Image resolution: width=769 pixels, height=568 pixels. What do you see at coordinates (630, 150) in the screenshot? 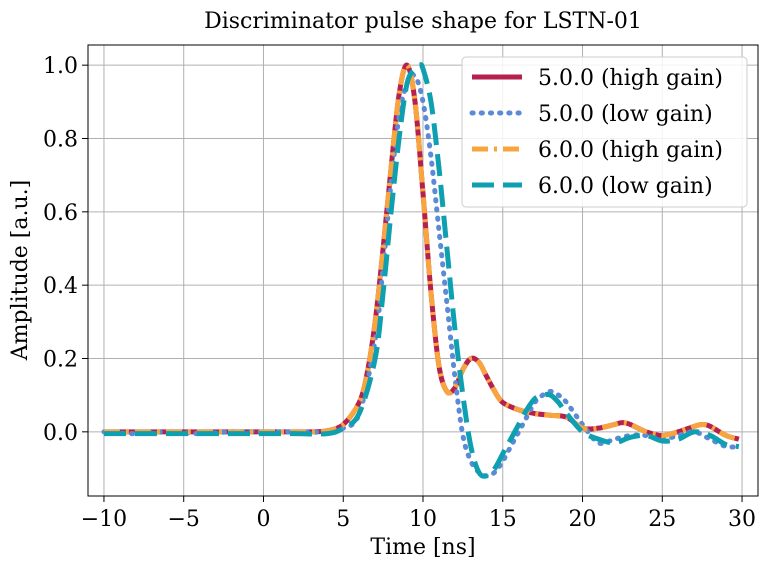
I see `legend-label-3: 6.0.0 (high gain)` at bounding box center [630, 150].